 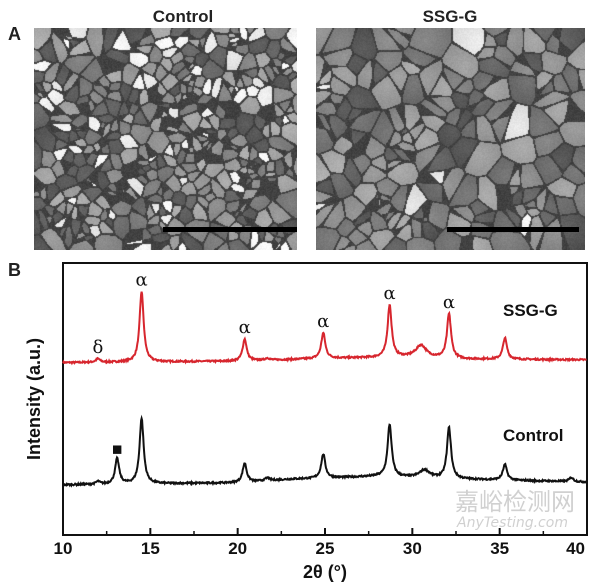 I want to click on panel-a-label: A, so click(x=14, y=34).